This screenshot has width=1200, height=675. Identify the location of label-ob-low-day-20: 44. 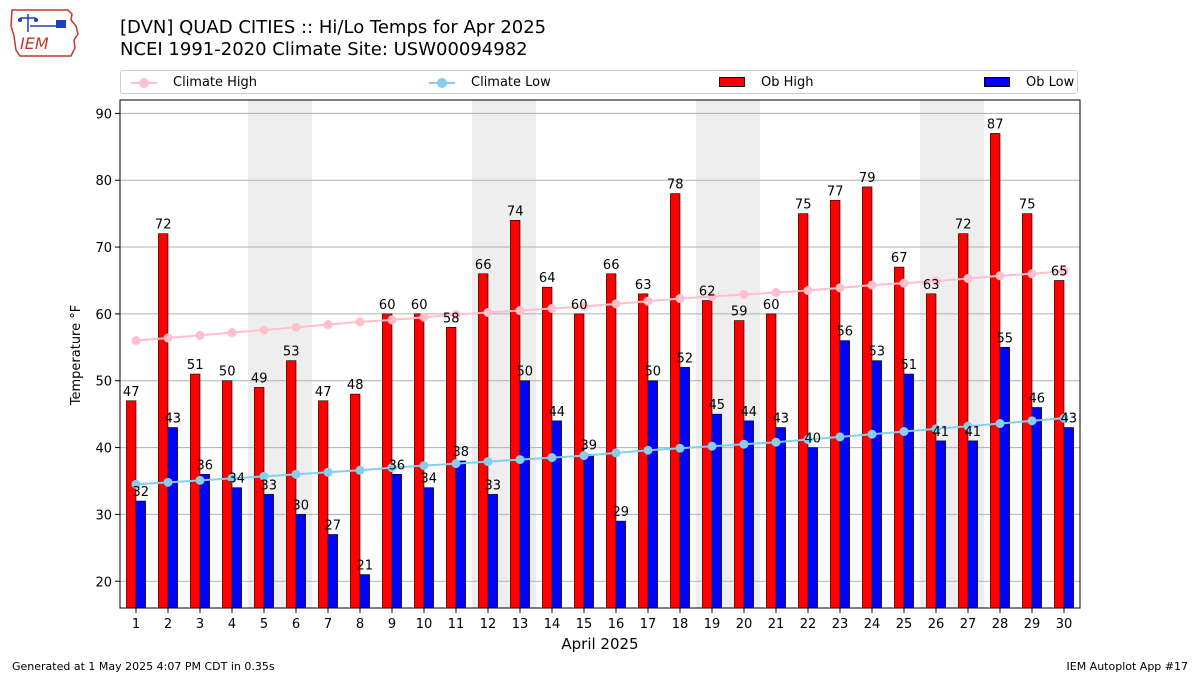
(749, 412).